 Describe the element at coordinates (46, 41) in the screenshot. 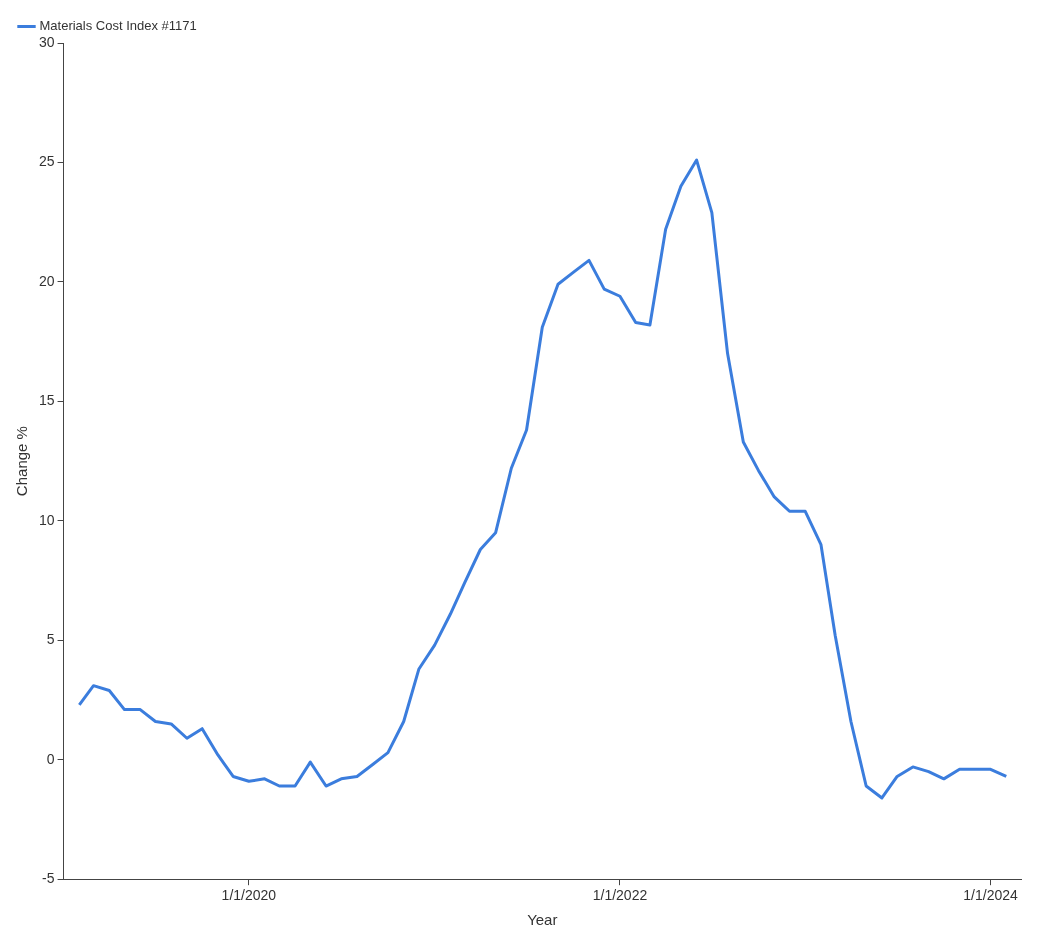

I see `y-tick-label: 30` at that location.